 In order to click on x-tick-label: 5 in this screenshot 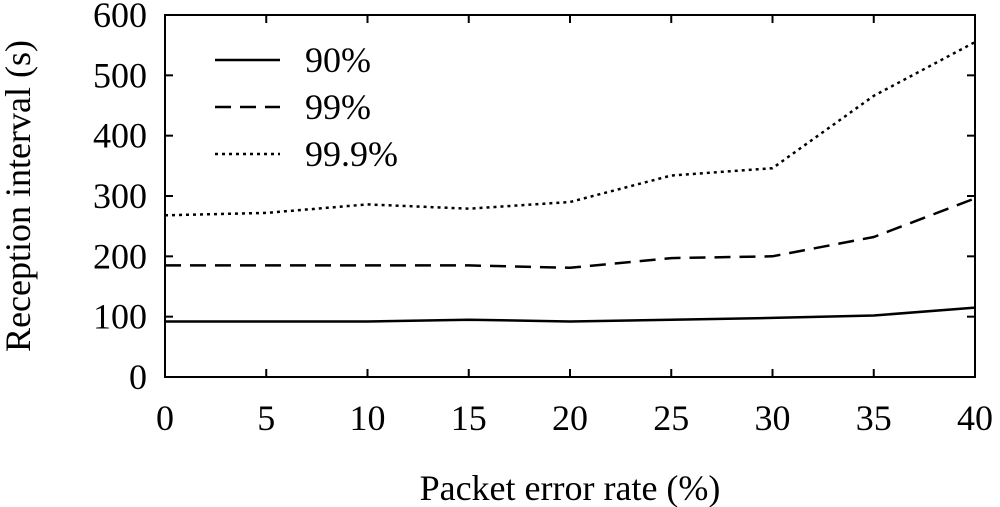, I will do `click(266, 418)`.